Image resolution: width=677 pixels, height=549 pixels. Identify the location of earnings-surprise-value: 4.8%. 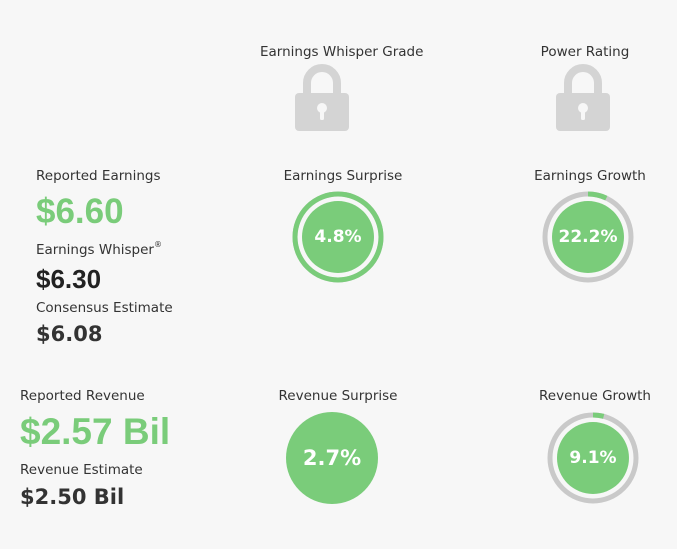
(337, 237).